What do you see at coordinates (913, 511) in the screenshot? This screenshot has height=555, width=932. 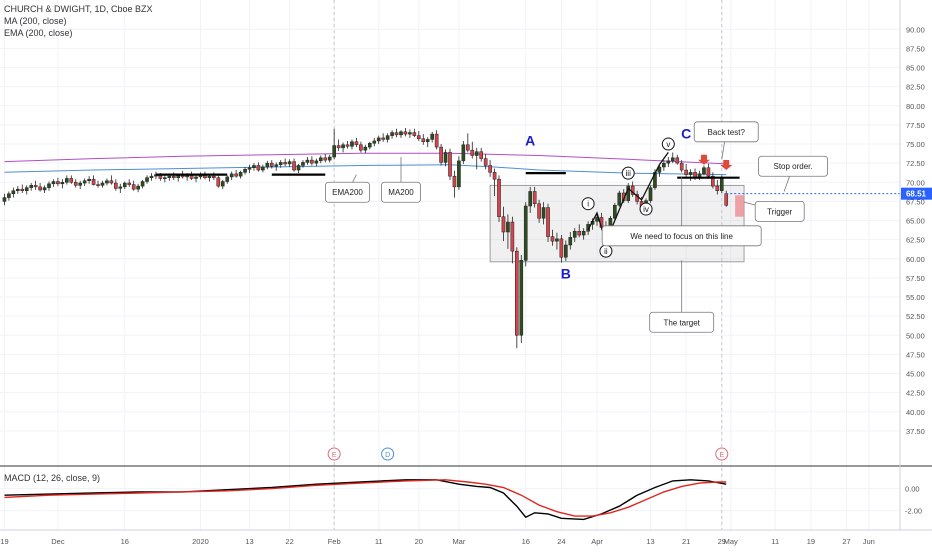 I see `macd-y-tick-label: -2.00` at bounding box center [913, 511].